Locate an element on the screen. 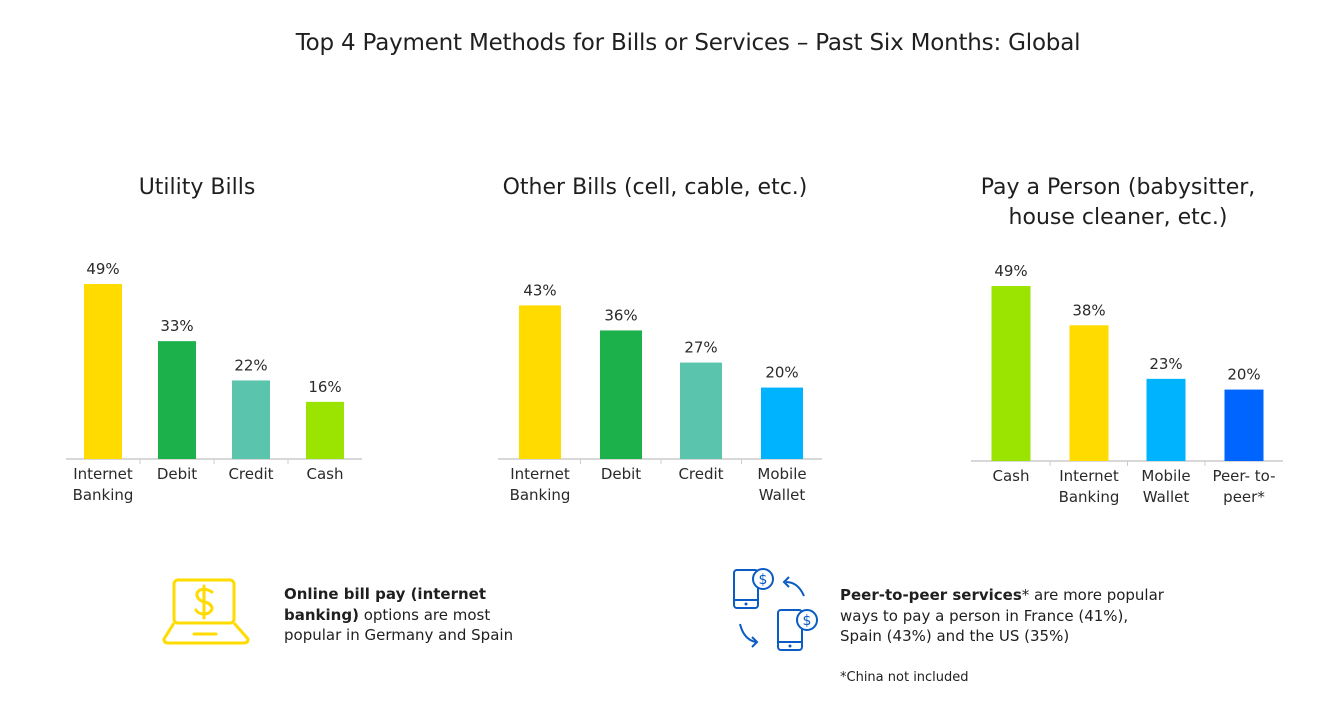  bar-value-label: 36% is located at coordinates (620, 315).